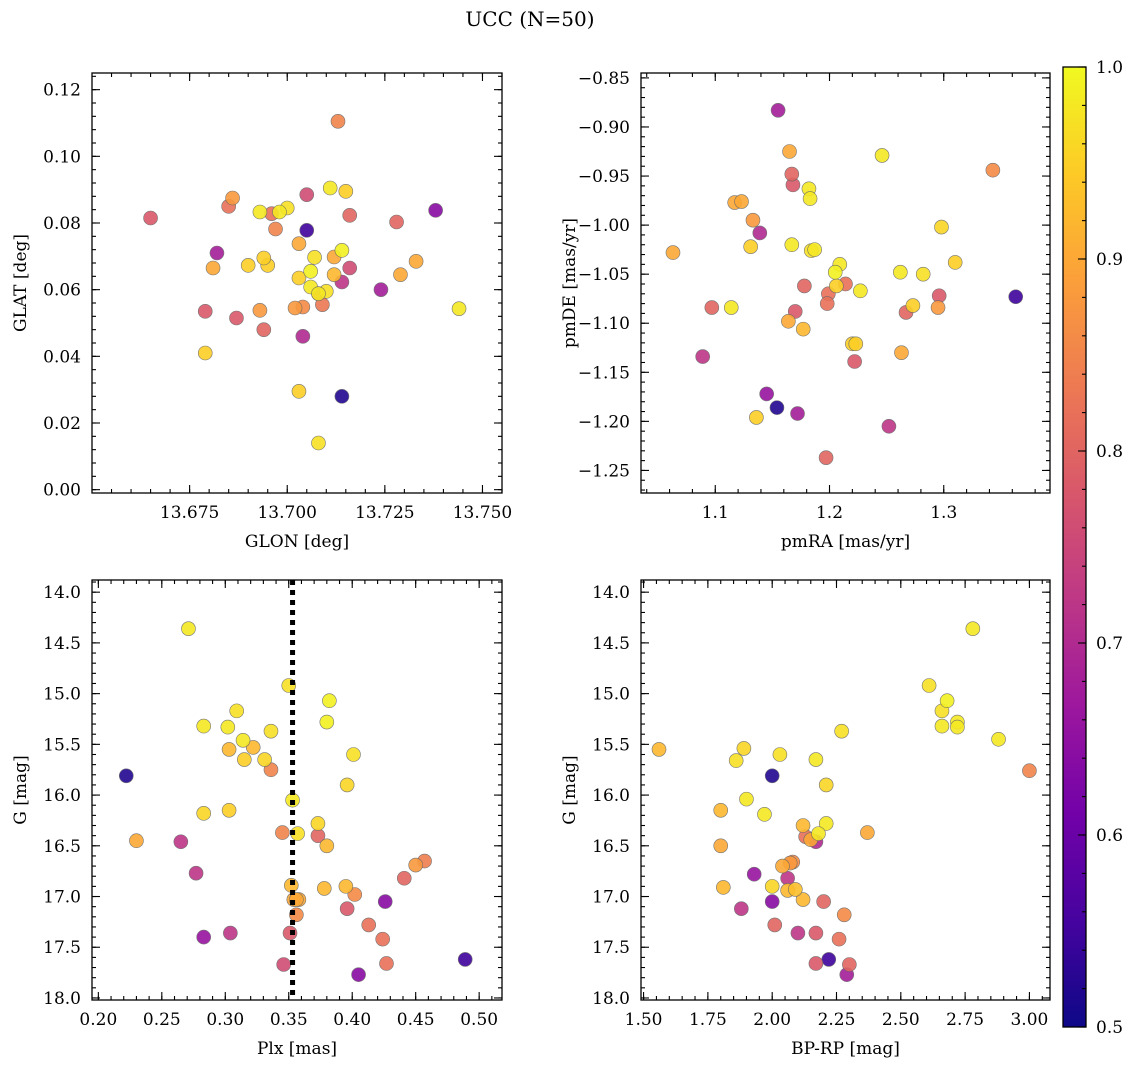 The width and height of the screenshot is (1136, 1067). Describe the element at coordinates (529, 19) in the screenshot. I see `figure-title: UCC (N=50)` at that location.